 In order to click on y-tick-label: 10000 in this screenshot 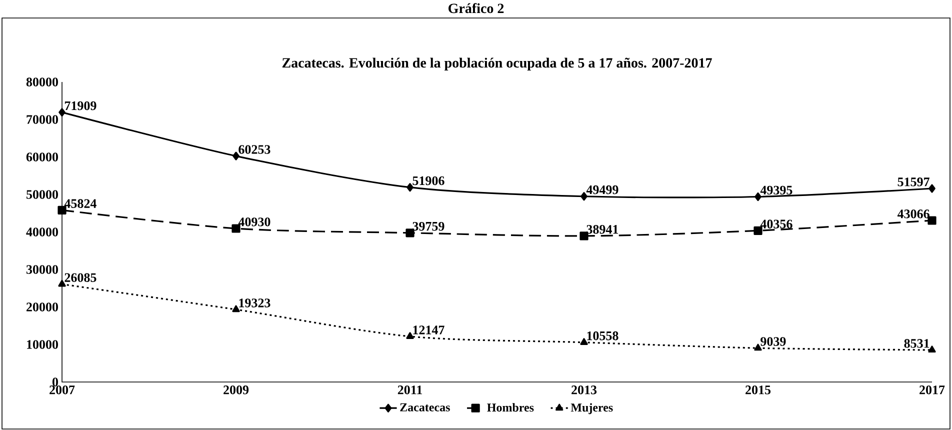, I will do `click(42, 344)`.